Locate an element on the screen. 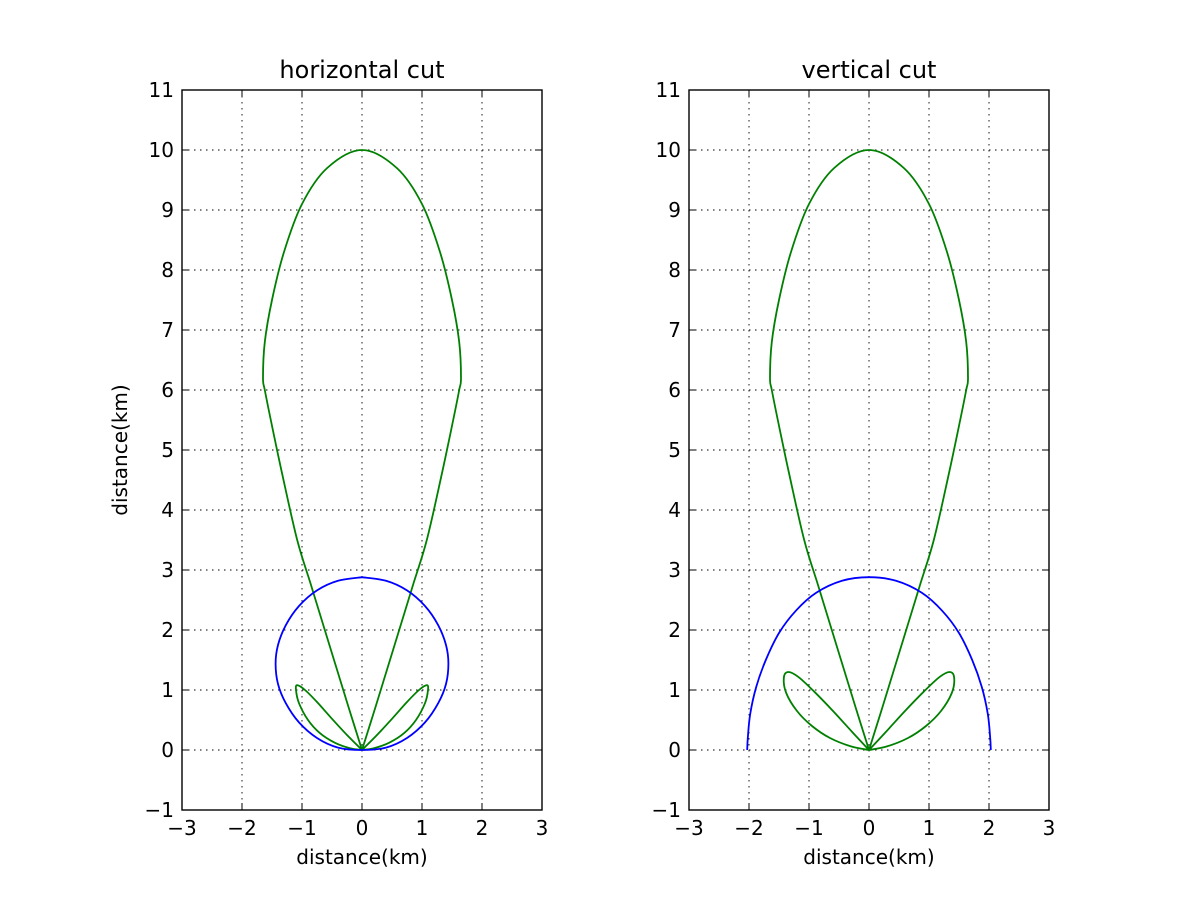  y-axis-label: distance(km) is located at coordinates (120, 449).